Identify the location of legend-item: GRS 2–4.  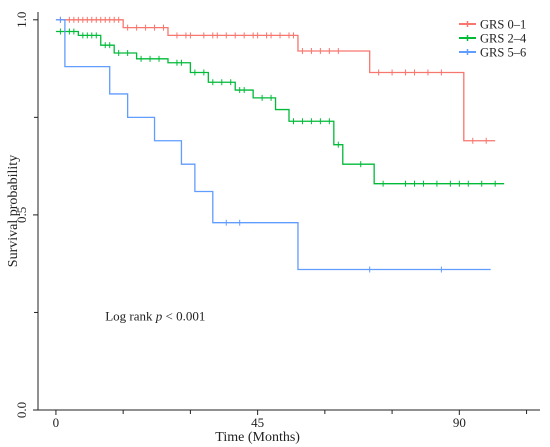
(493, 39).